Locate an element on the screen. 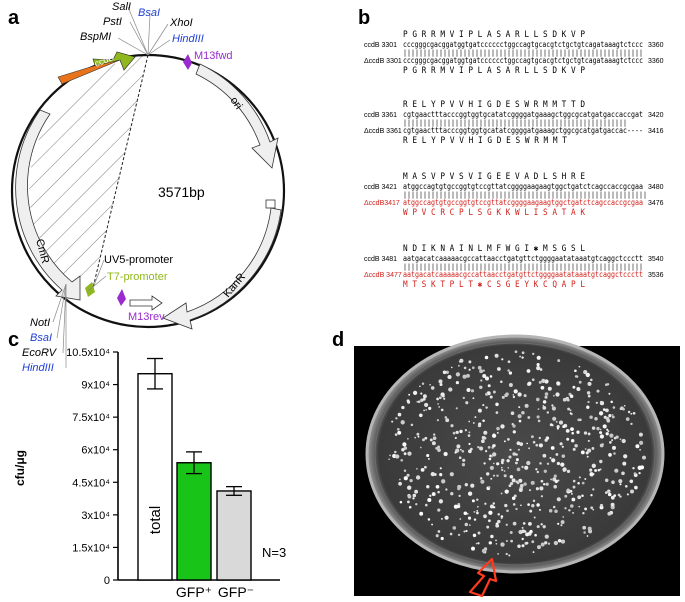  panel-label-d: d is located at coordinates (338, 340).